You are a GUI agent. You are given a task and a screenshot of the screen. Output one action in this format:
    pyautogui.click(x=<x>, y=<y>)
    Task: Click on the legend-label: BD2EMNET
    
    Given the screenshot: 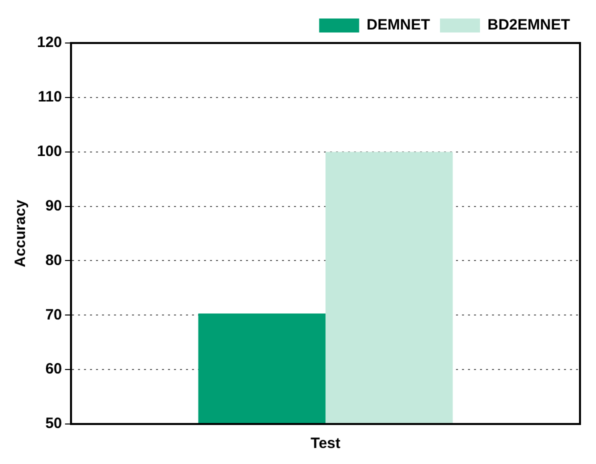 What is the action you would take?
    pyautogui.click(x=528, y=25)
    